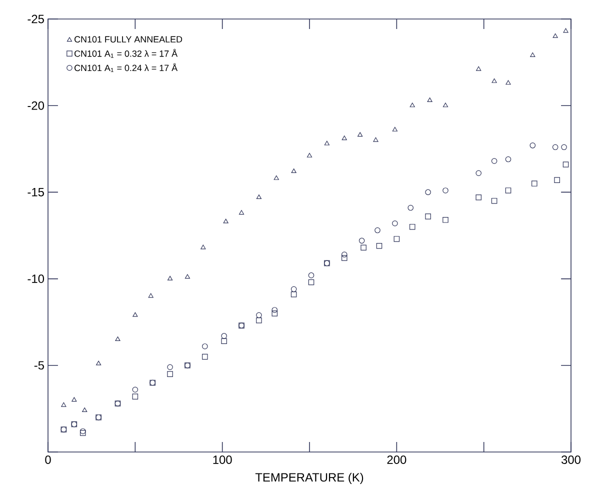 This screenshot has width=591, height=500. What do you see at coordinates (36, 279) in the screenshot?
I see `y-tick-label: -10` at bounding box center [36, 279].